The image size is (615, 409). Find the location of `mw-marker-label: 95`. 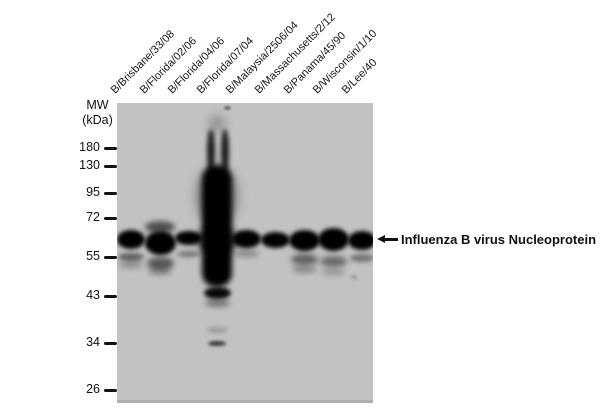

mw-marker-label: 95 is located at coordinates (93, 192).